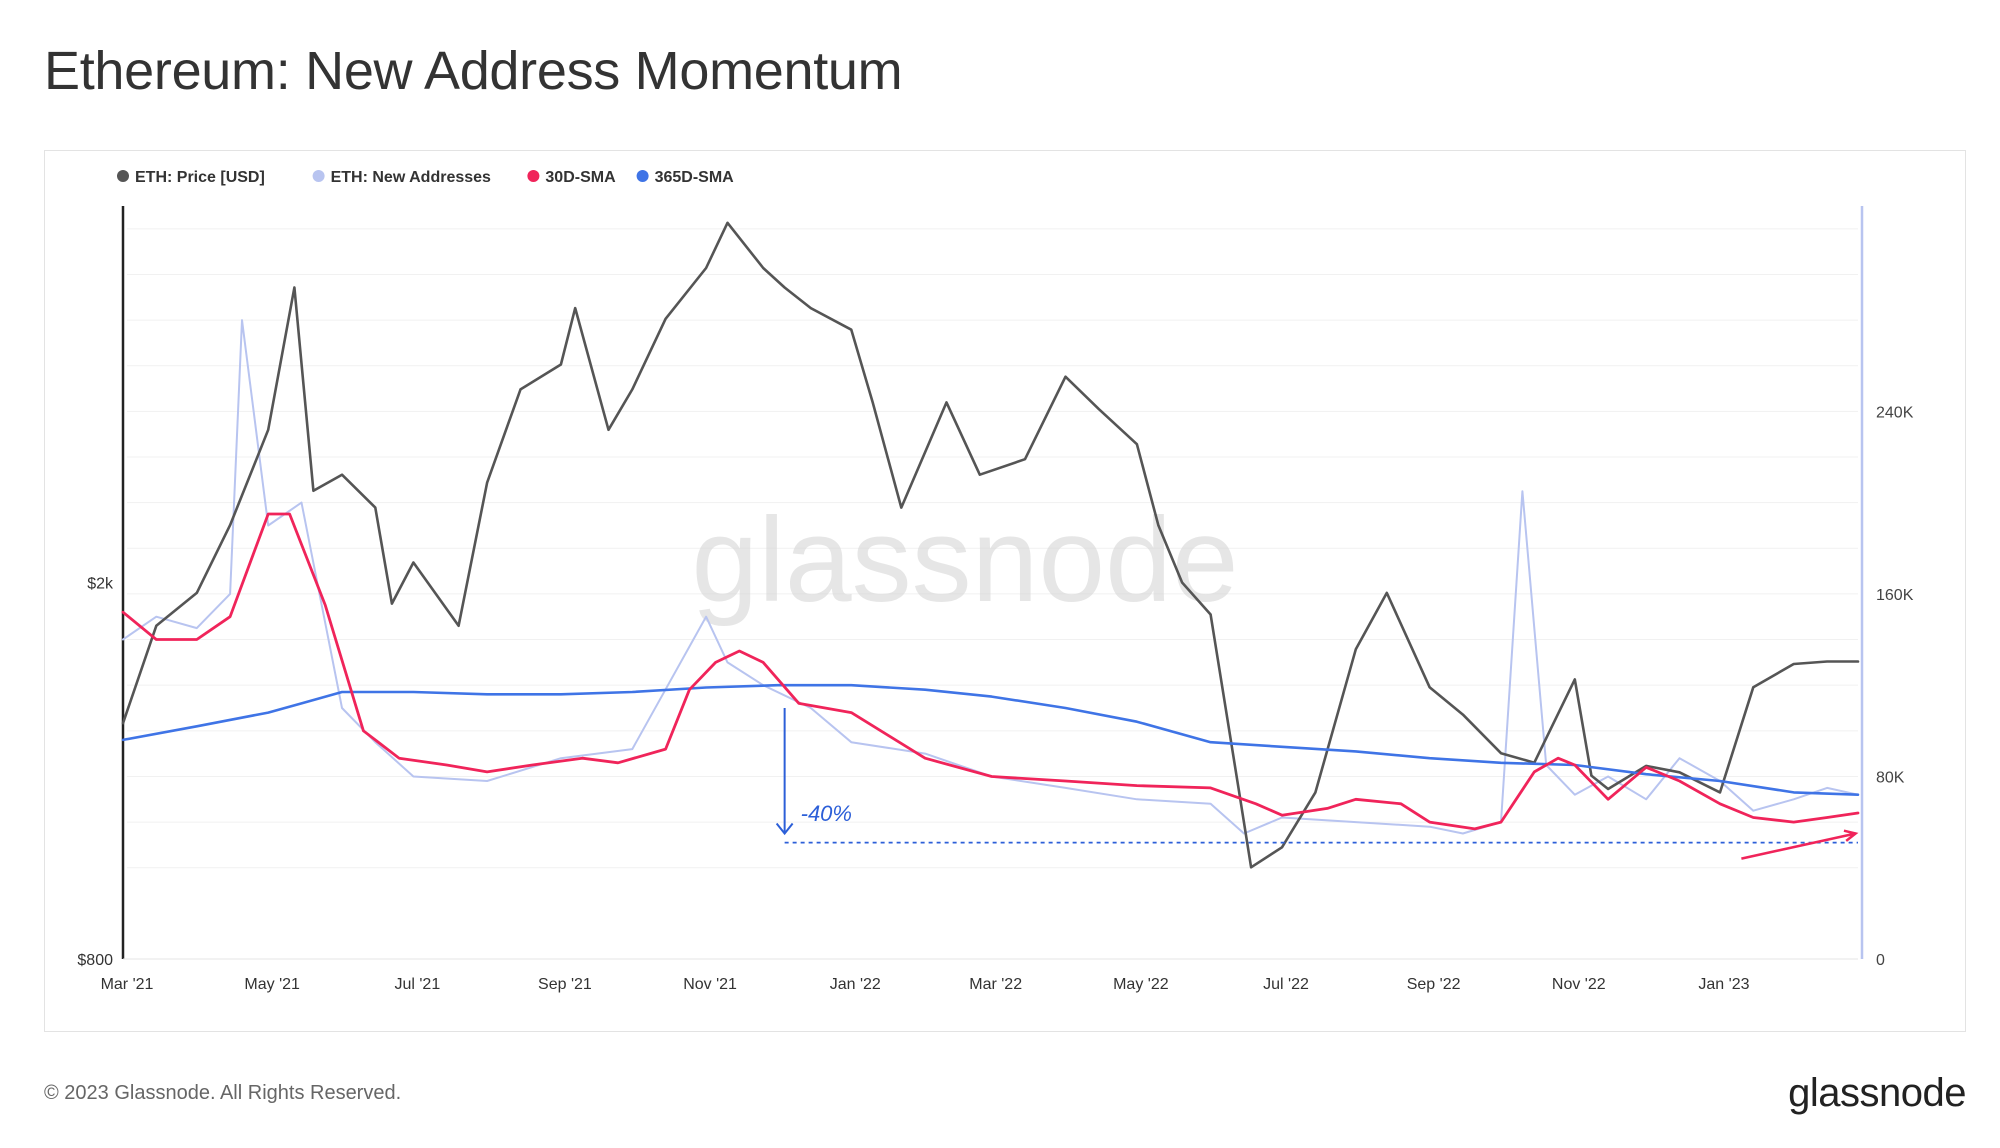  I want to click on y-right-tick-label: 160K, so click(1895, 595).